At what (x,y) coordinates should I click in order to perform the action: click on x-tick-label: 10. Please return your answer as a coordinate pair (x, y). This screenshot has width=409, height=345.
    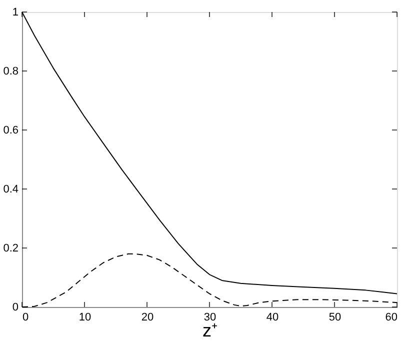
    Looking at the image, I should click on (85, 318).